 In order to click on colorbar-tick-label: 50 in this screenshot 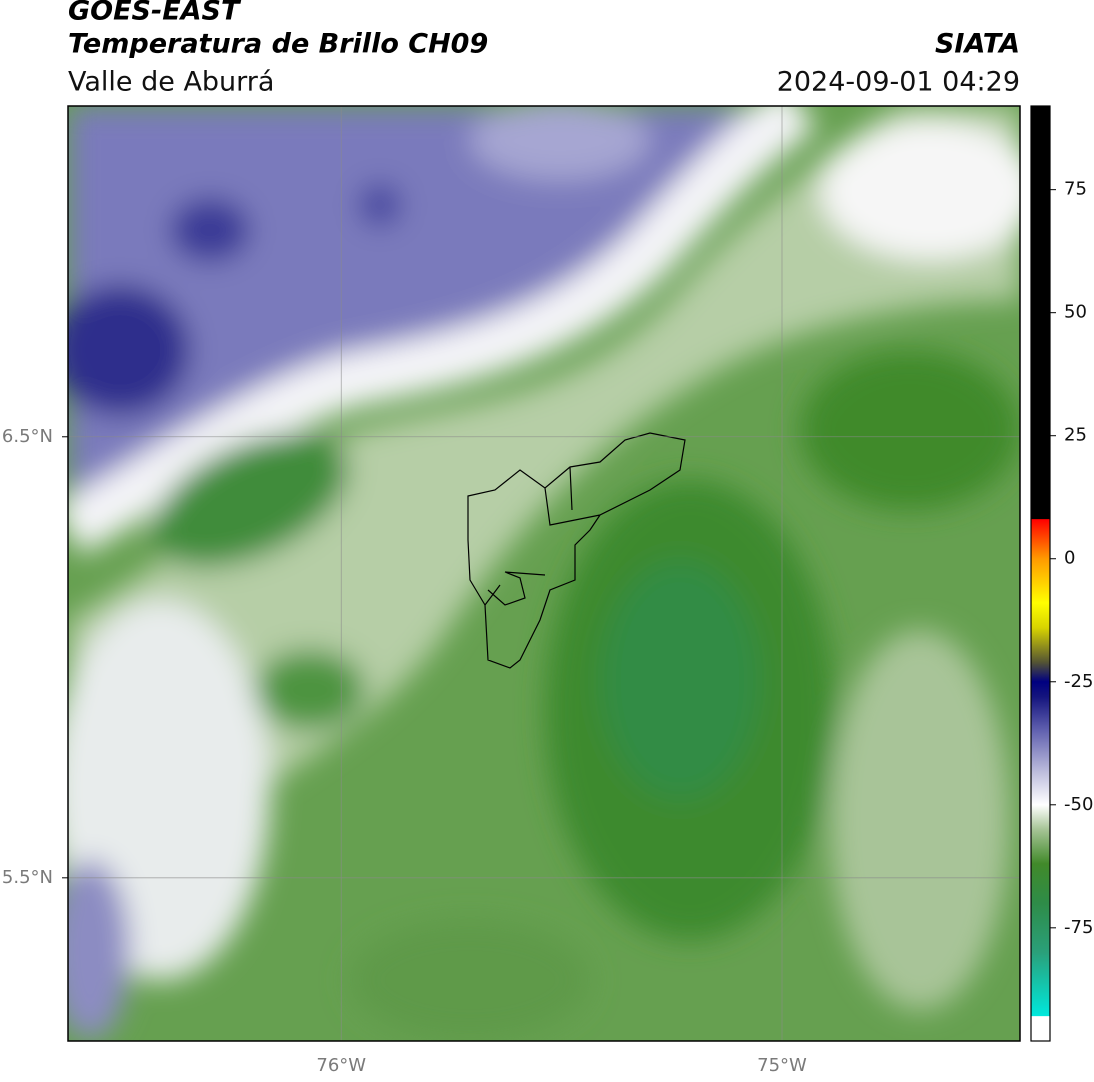, I will do `click(1075, 312)`.